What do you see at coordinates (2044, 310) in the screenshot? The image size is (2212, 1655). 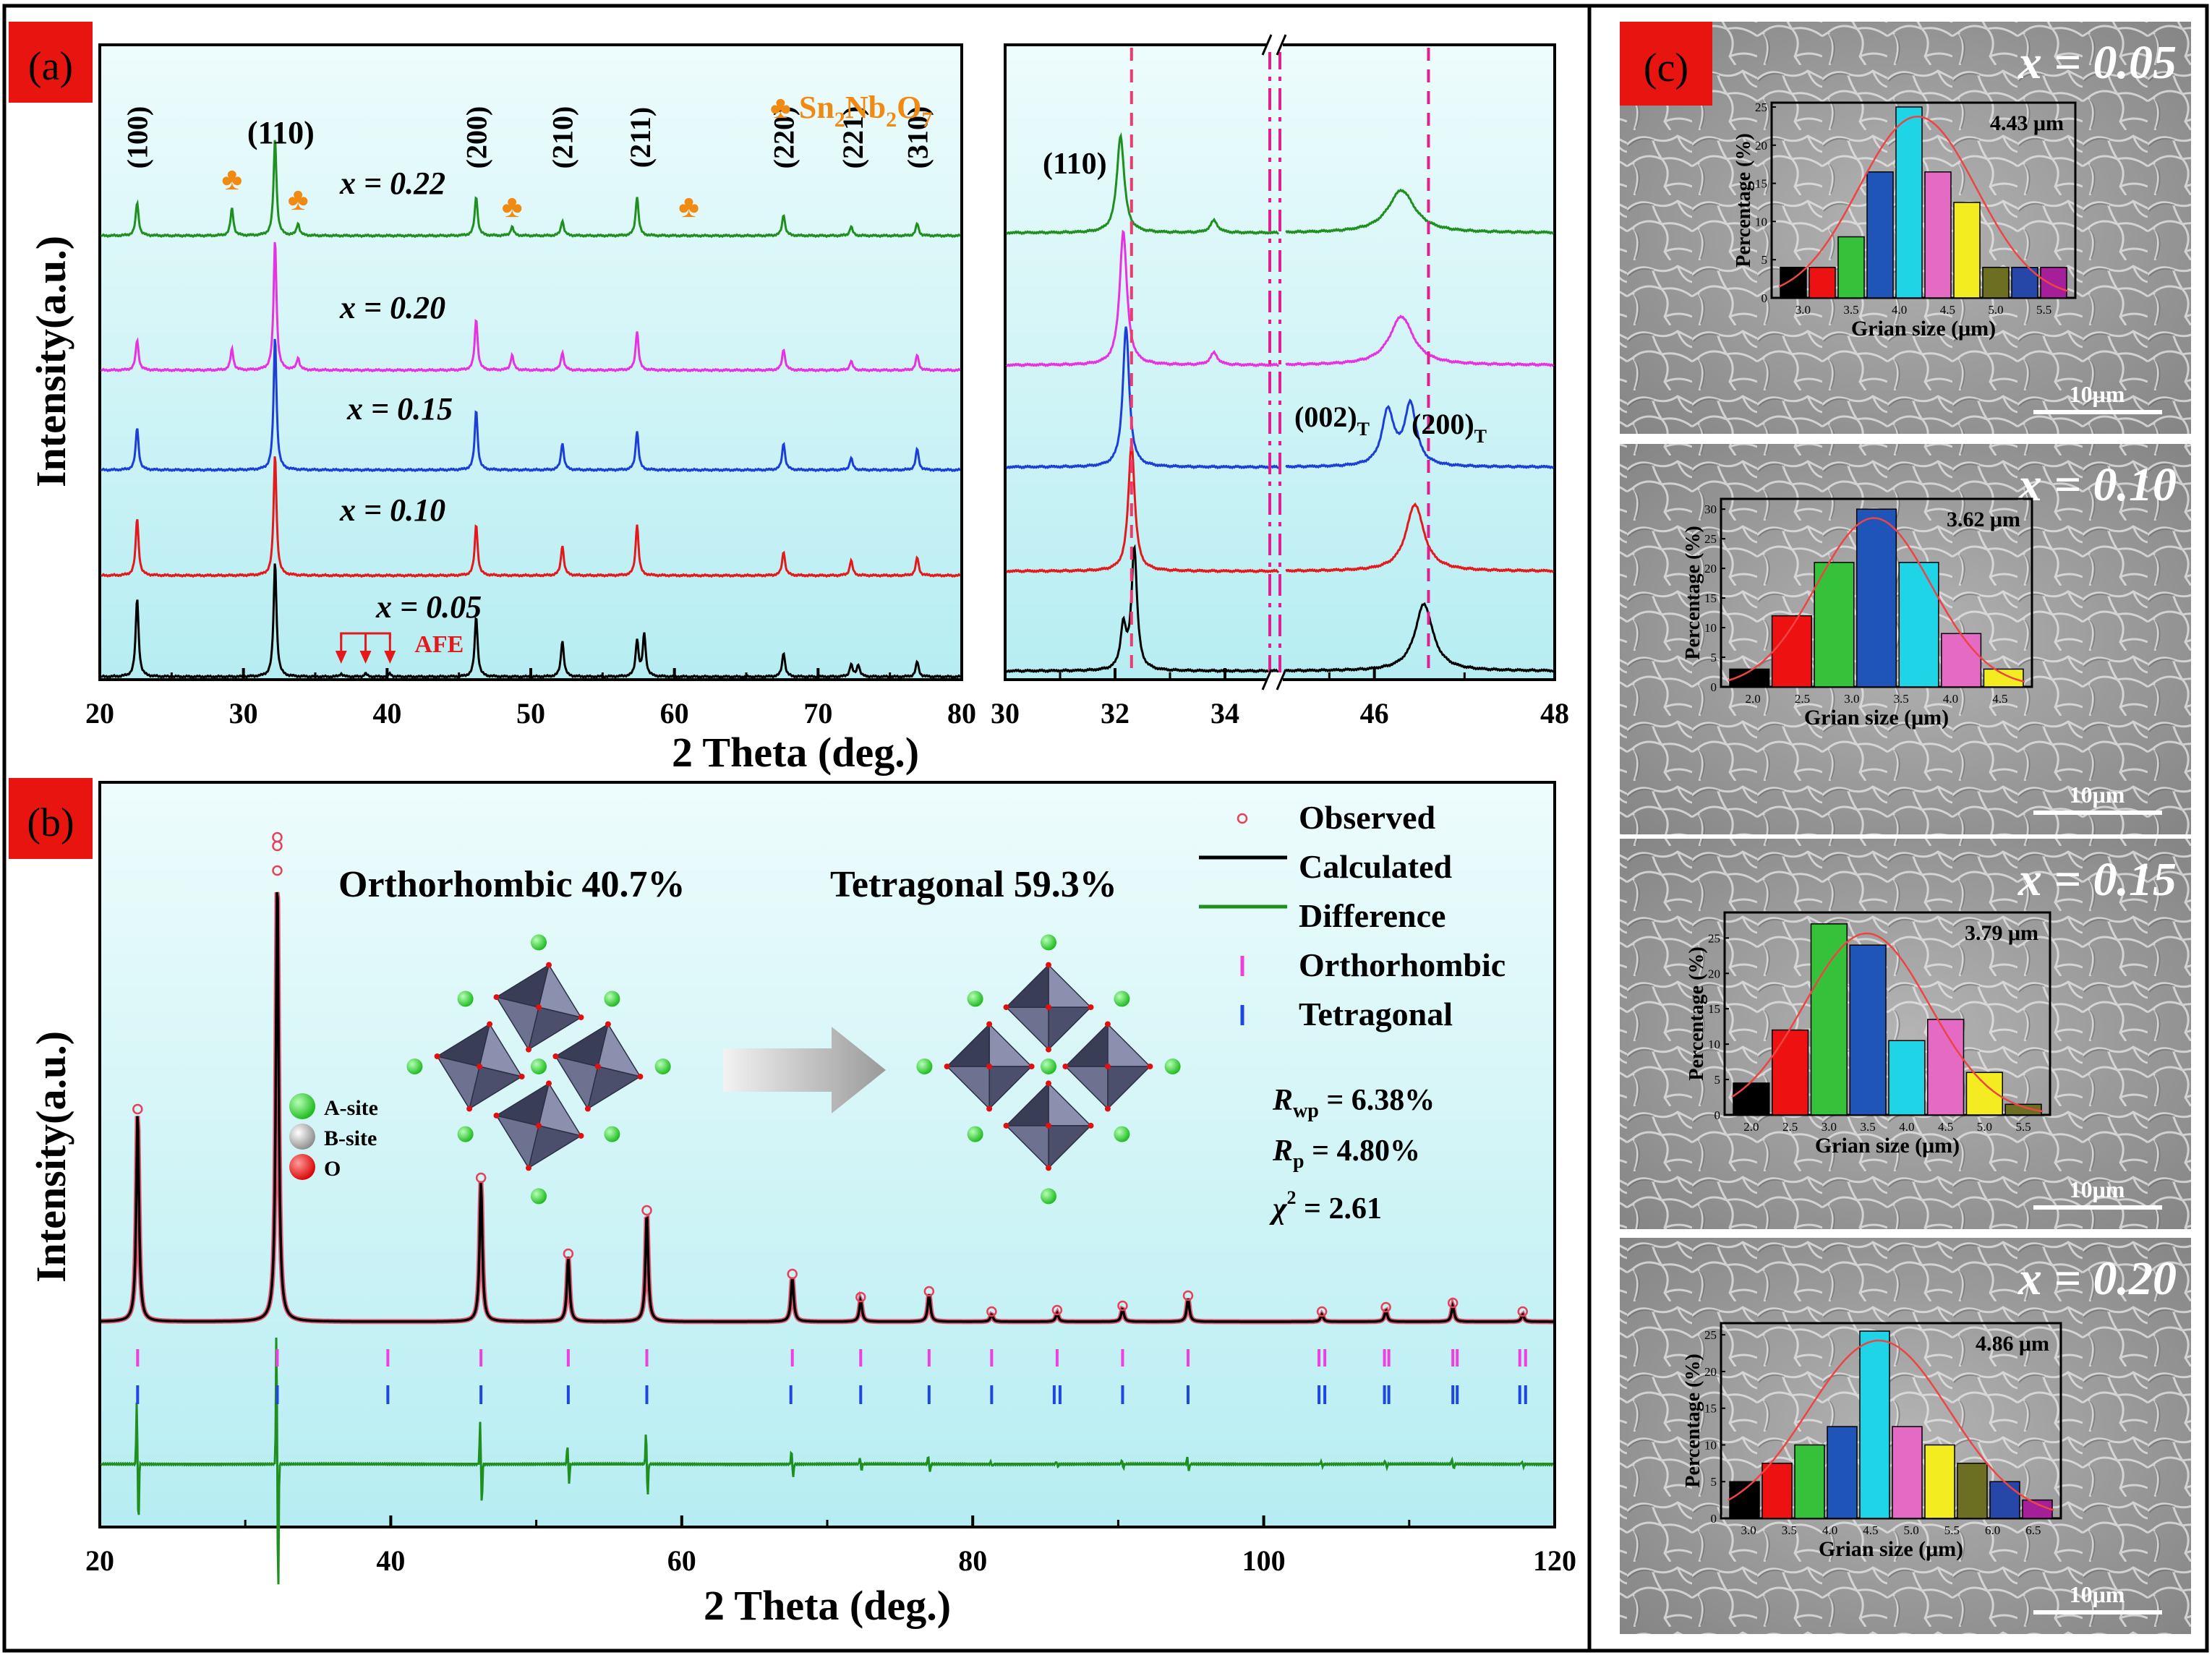 I see `hist-x-tick-label: 5.5` at bounding box center [2044, 310].